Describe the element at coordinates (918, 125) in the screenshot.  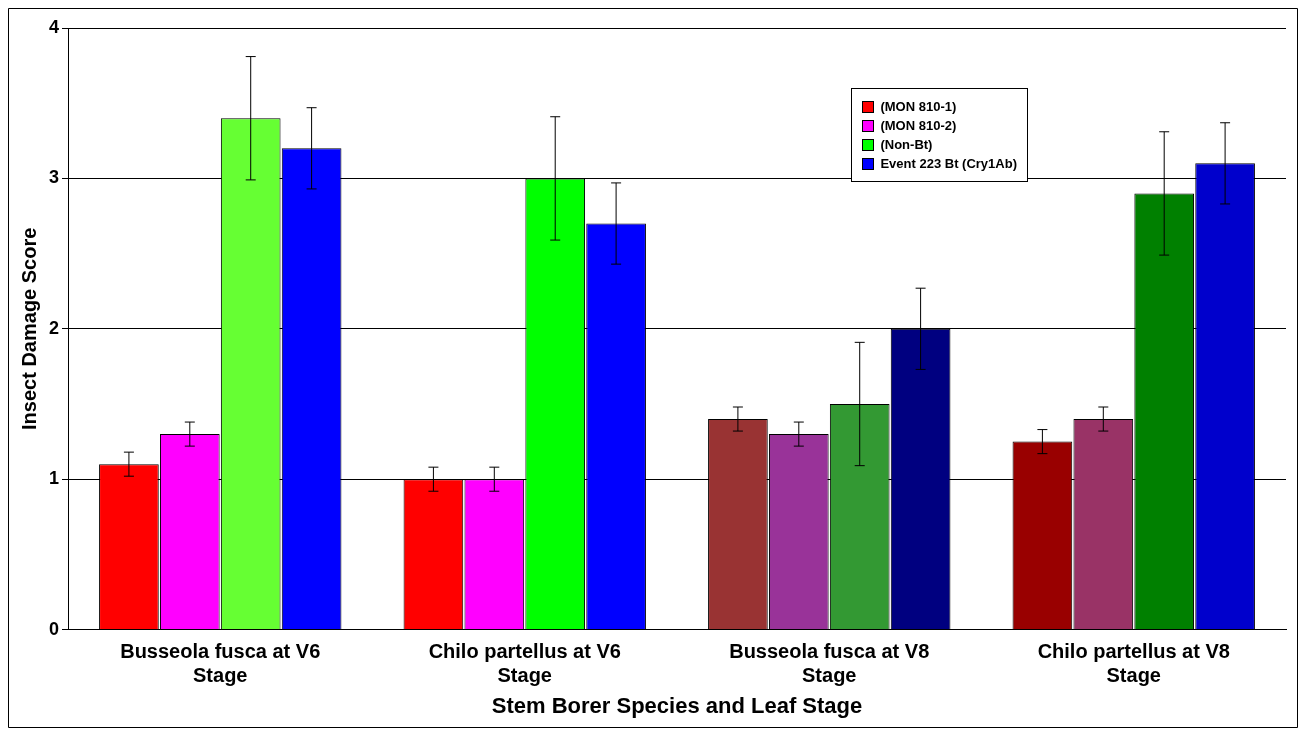
I see `legend-label: (MON 810-2)` at that location.